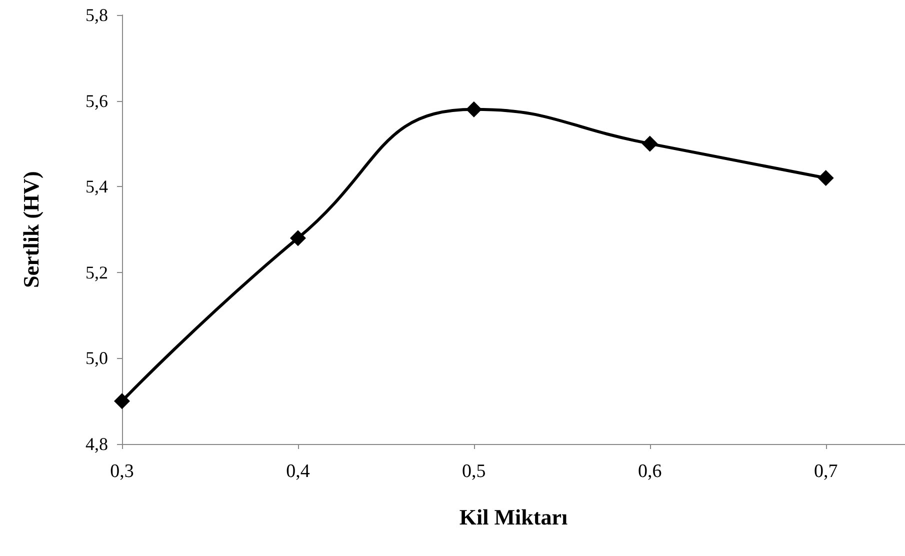 This screenshot has height=556, width=905. I want to click on y-tick-label: 5,4, so click(97, 186).